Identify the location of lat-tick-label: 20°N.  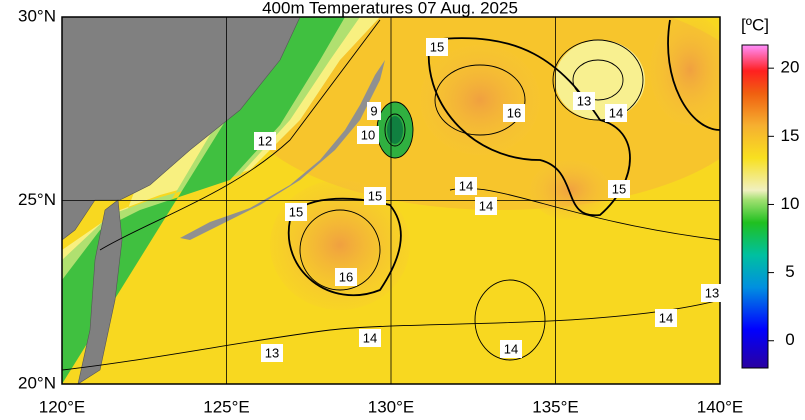
(37, 382).